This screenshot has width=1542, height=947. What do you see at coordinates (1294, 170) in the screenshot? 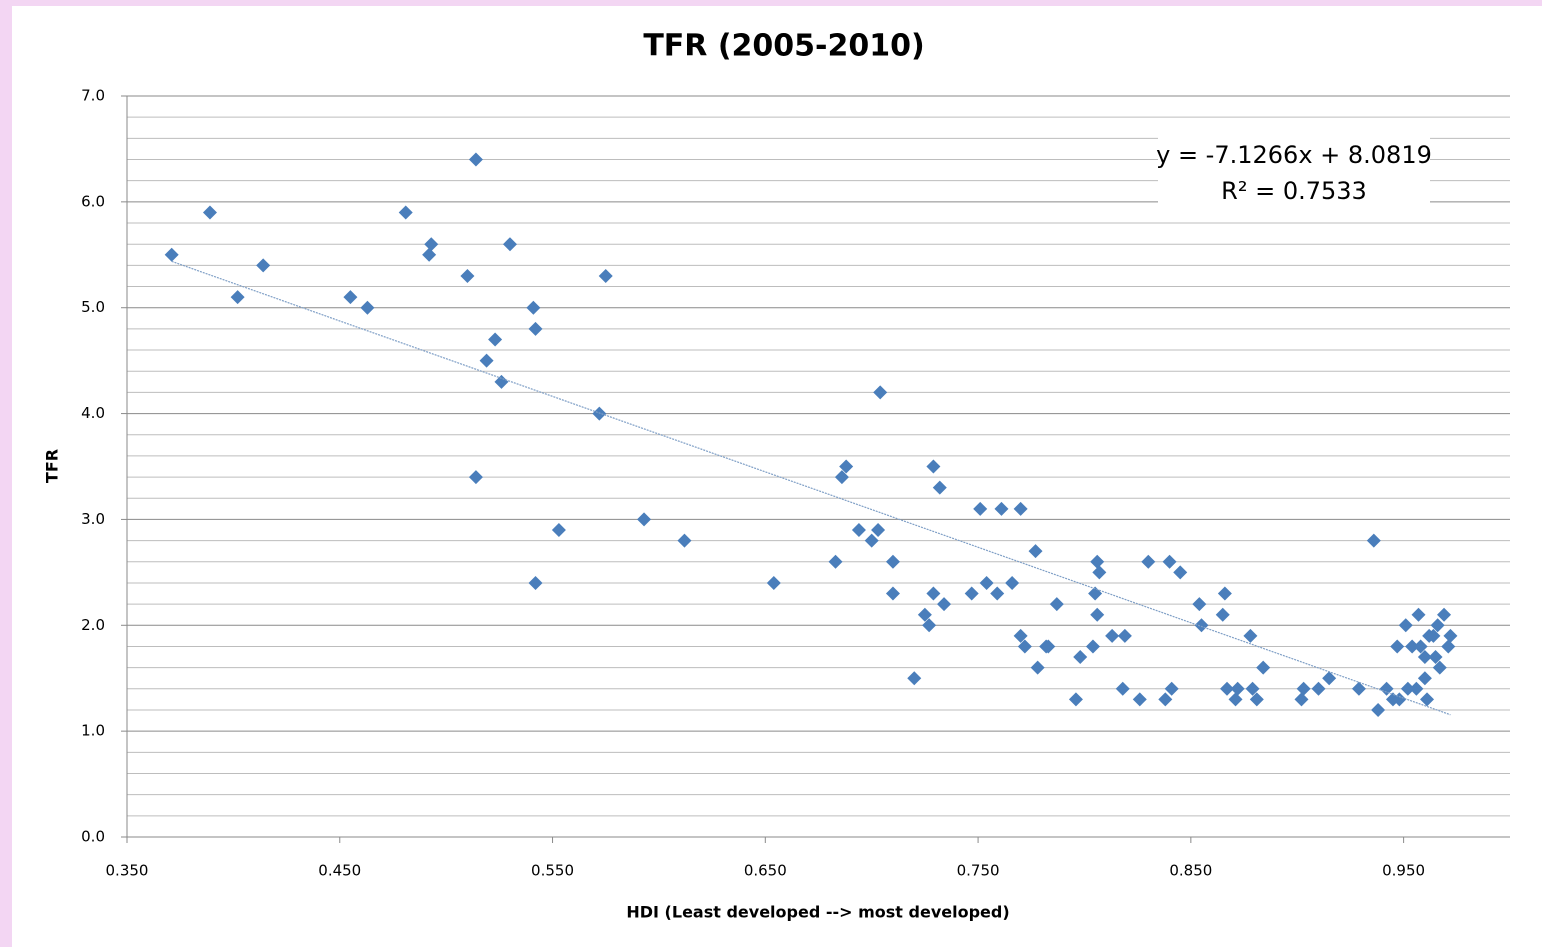
I see `trendline-label-box` at bounding box center [1294, 170].